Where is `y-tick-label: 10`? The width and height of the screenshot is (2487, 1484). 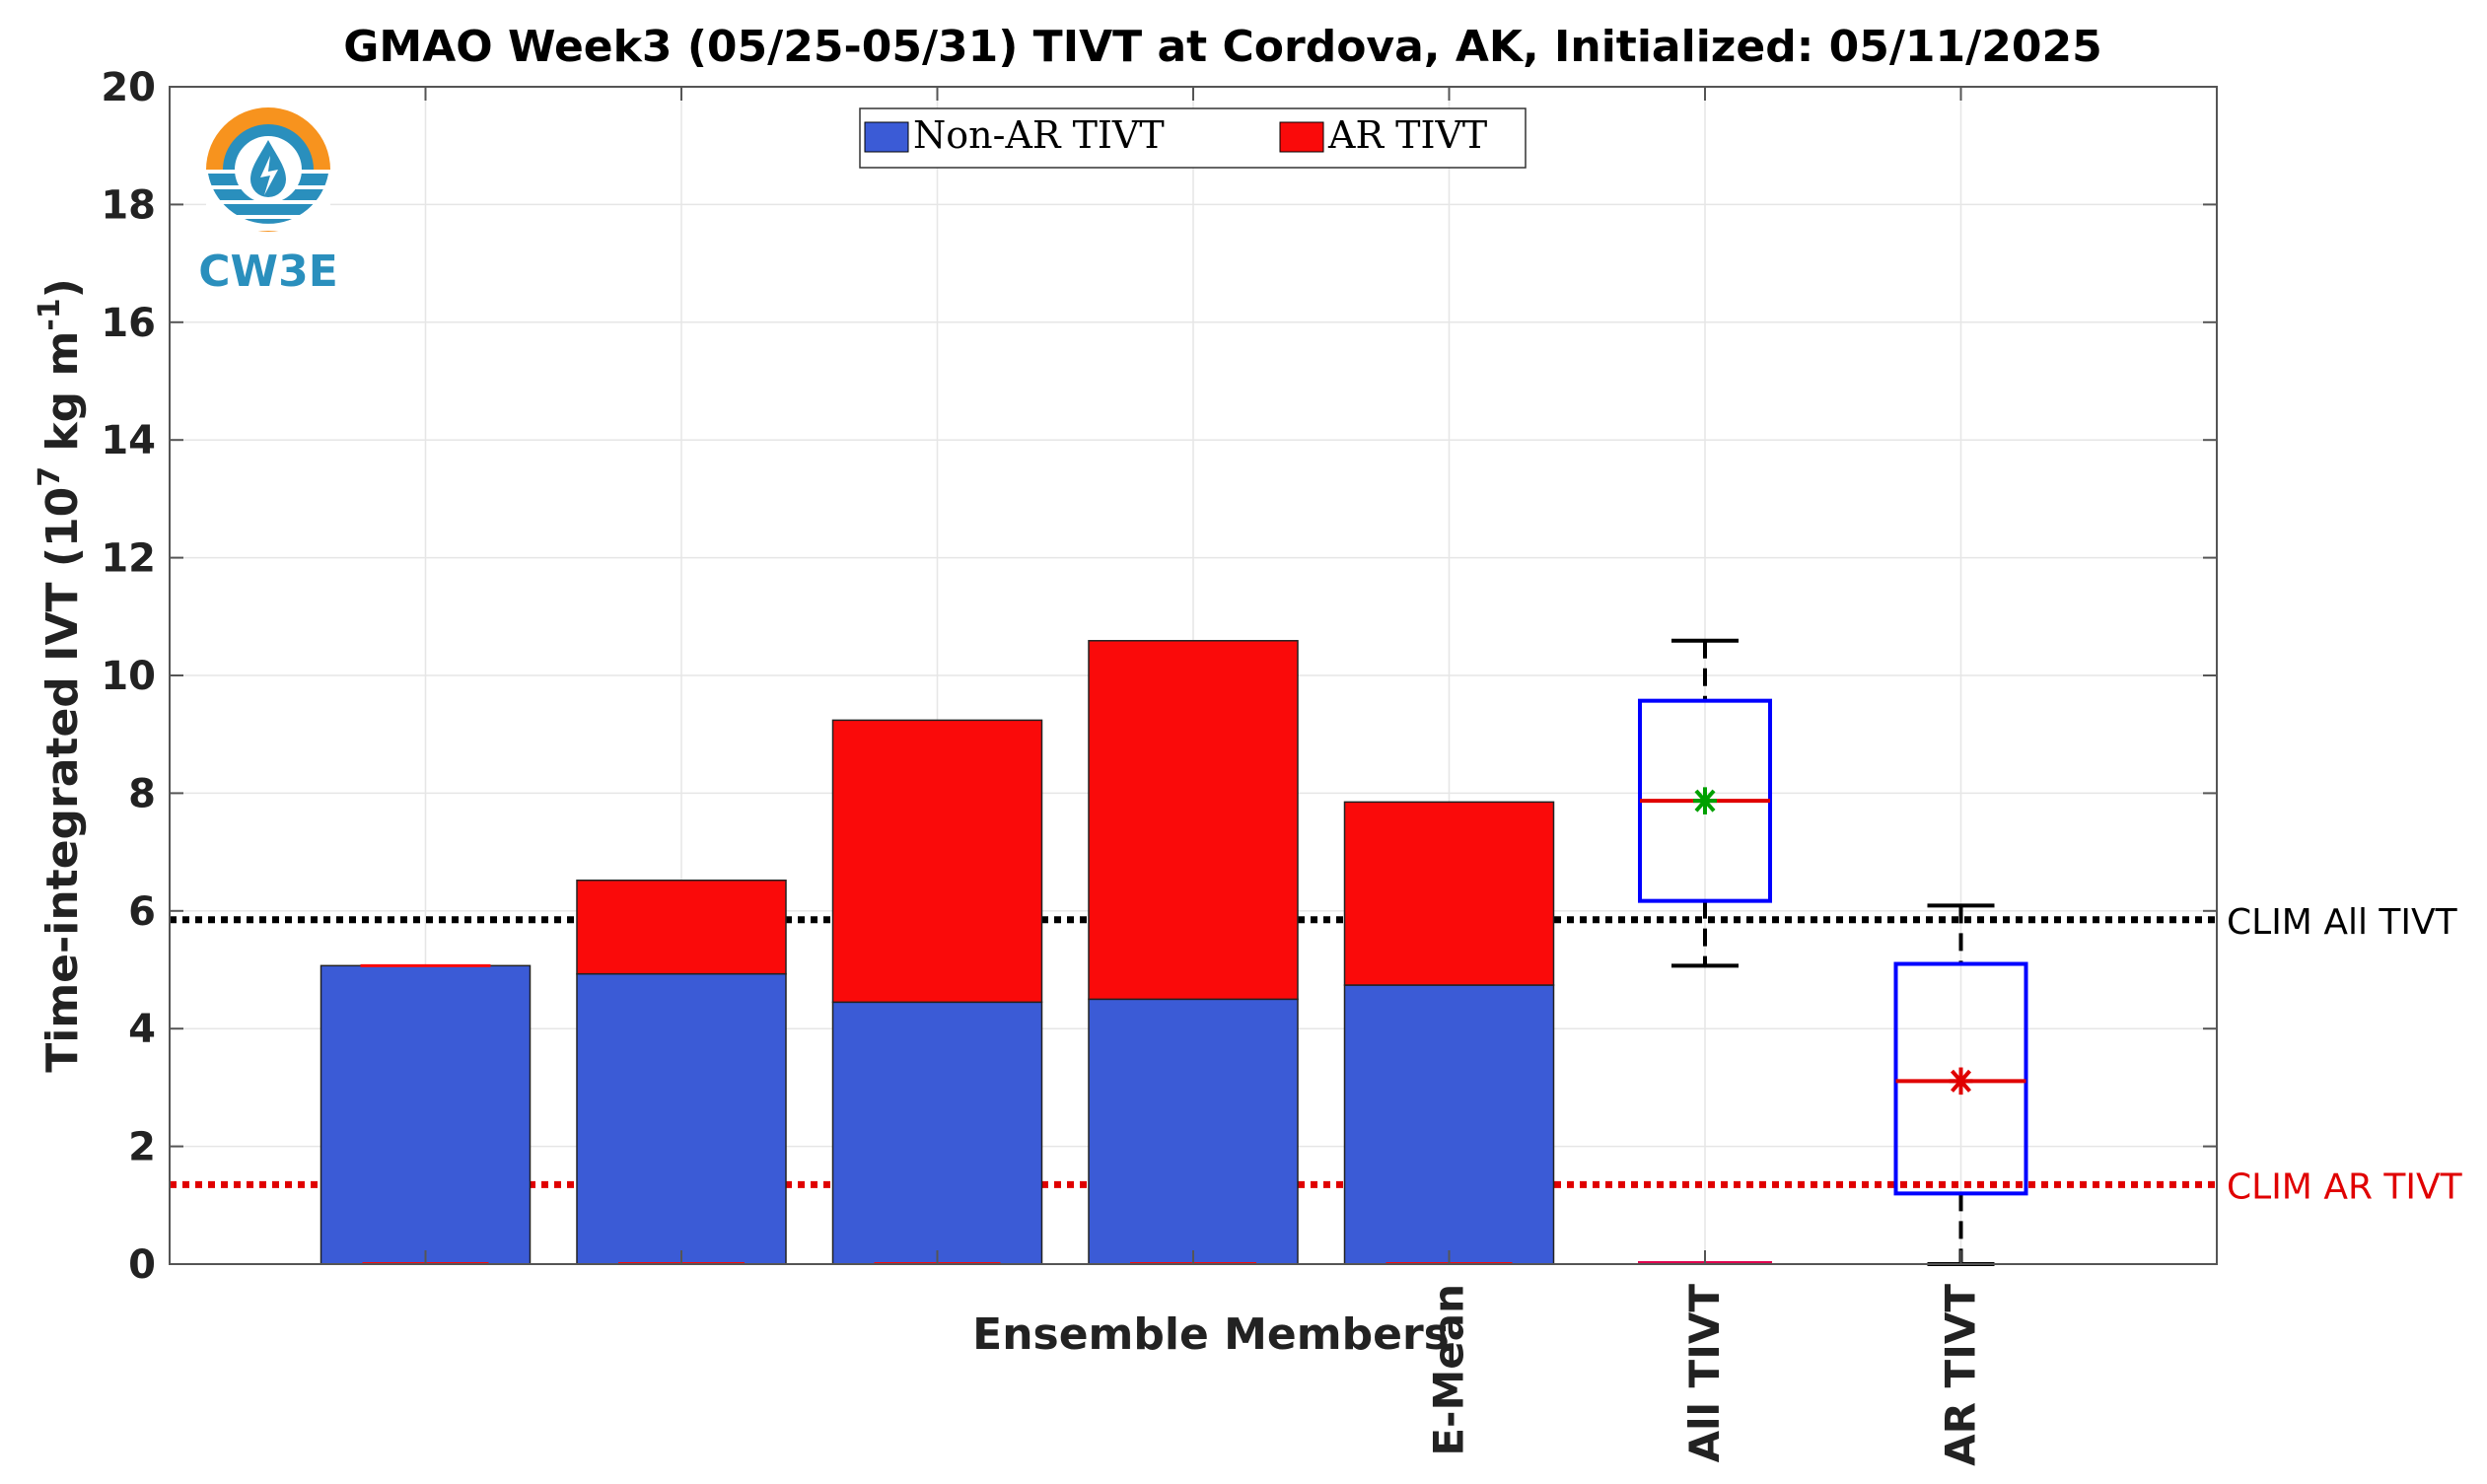 y-tick-label: 10 is located at coordinates (128, 676).